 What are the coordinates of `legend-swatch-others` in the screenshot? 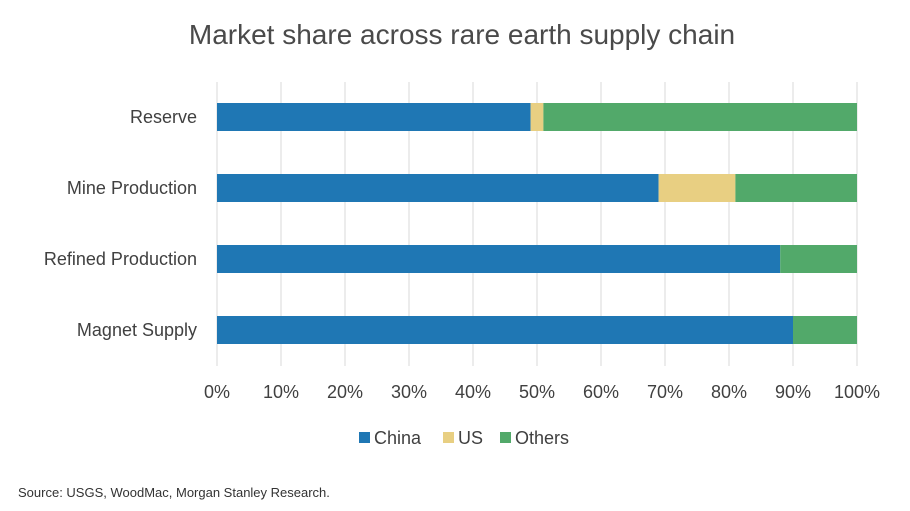 It's located at (505, 437).